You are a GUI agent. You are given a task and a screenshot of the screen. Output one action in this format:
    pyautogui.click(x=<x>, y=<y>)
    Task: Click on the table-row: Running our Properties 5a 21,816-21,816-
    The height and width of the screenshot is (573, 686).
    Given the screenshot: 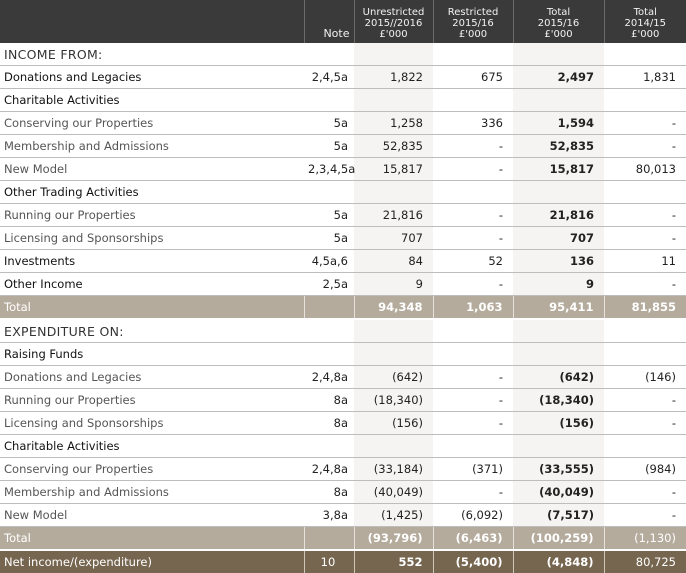 What is the action you would take?
    pyautogui.click(x=343, y=215)
    